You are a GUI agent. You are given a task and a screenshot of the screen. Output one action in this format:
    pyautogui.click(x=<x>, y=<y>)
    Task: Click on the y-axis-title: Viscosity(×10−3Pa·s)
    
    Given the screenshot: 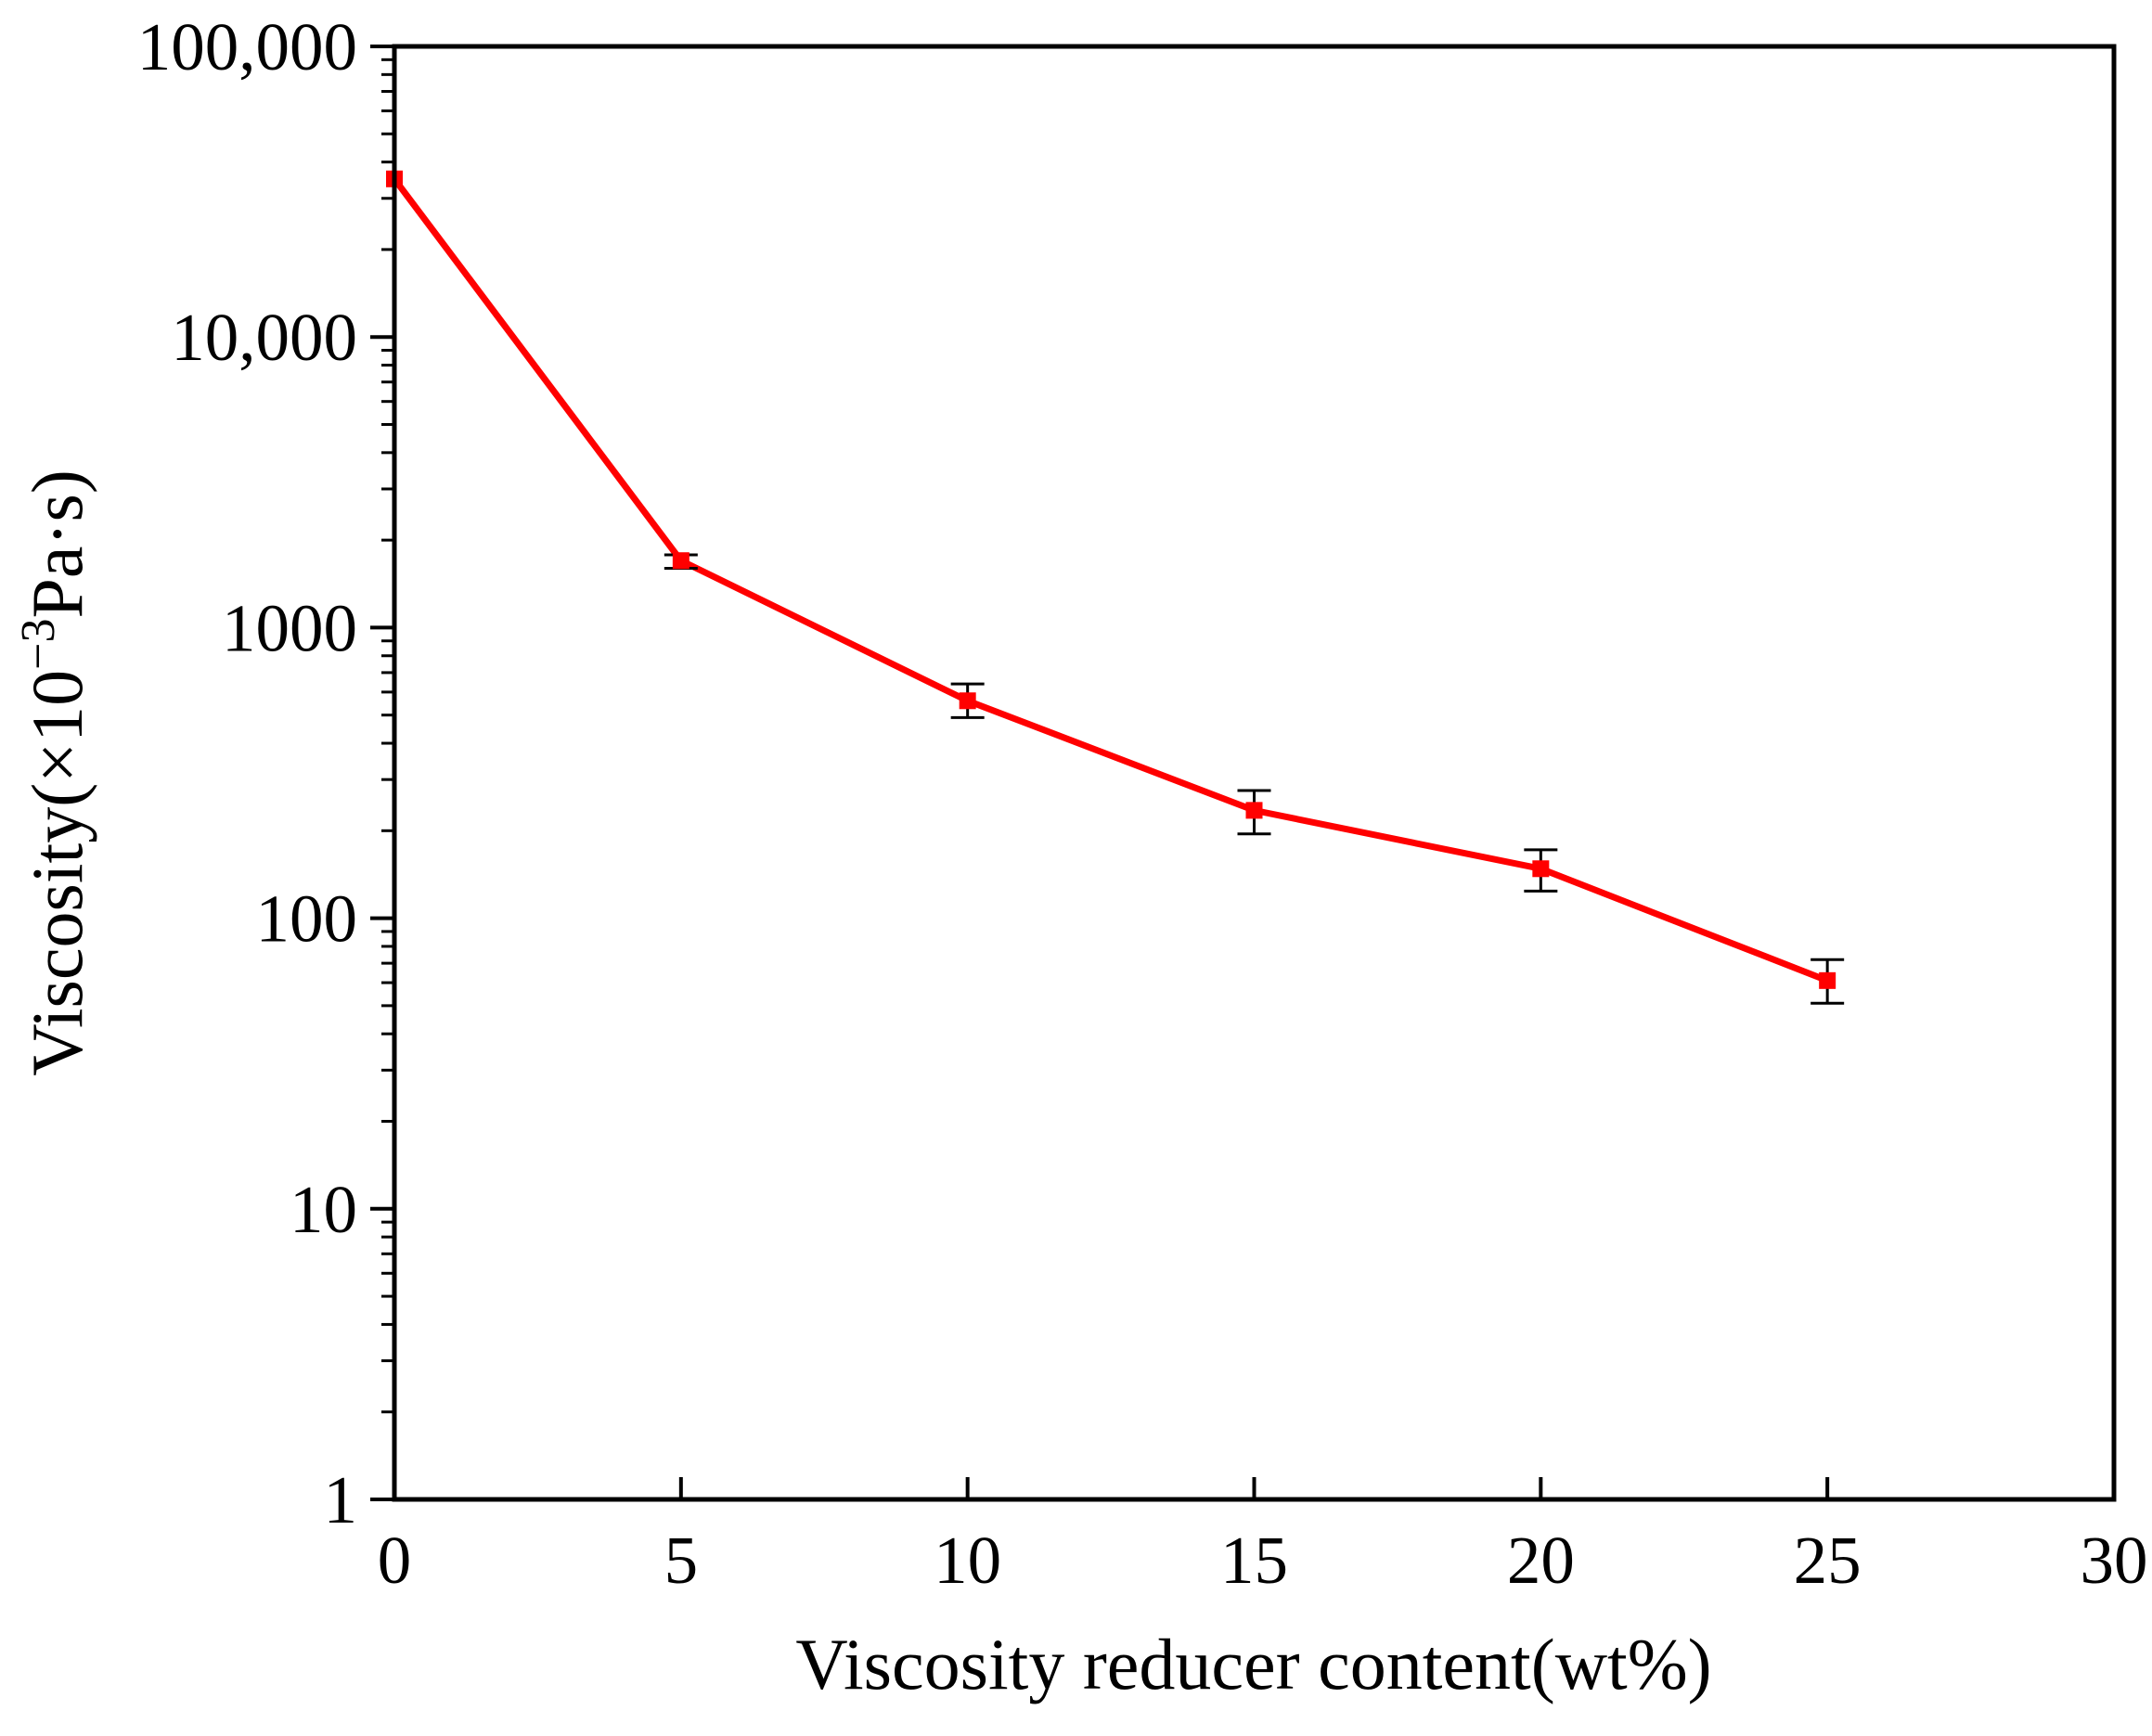 What is the action you would take?
    pyautogui.click(x=54, y=773)
    